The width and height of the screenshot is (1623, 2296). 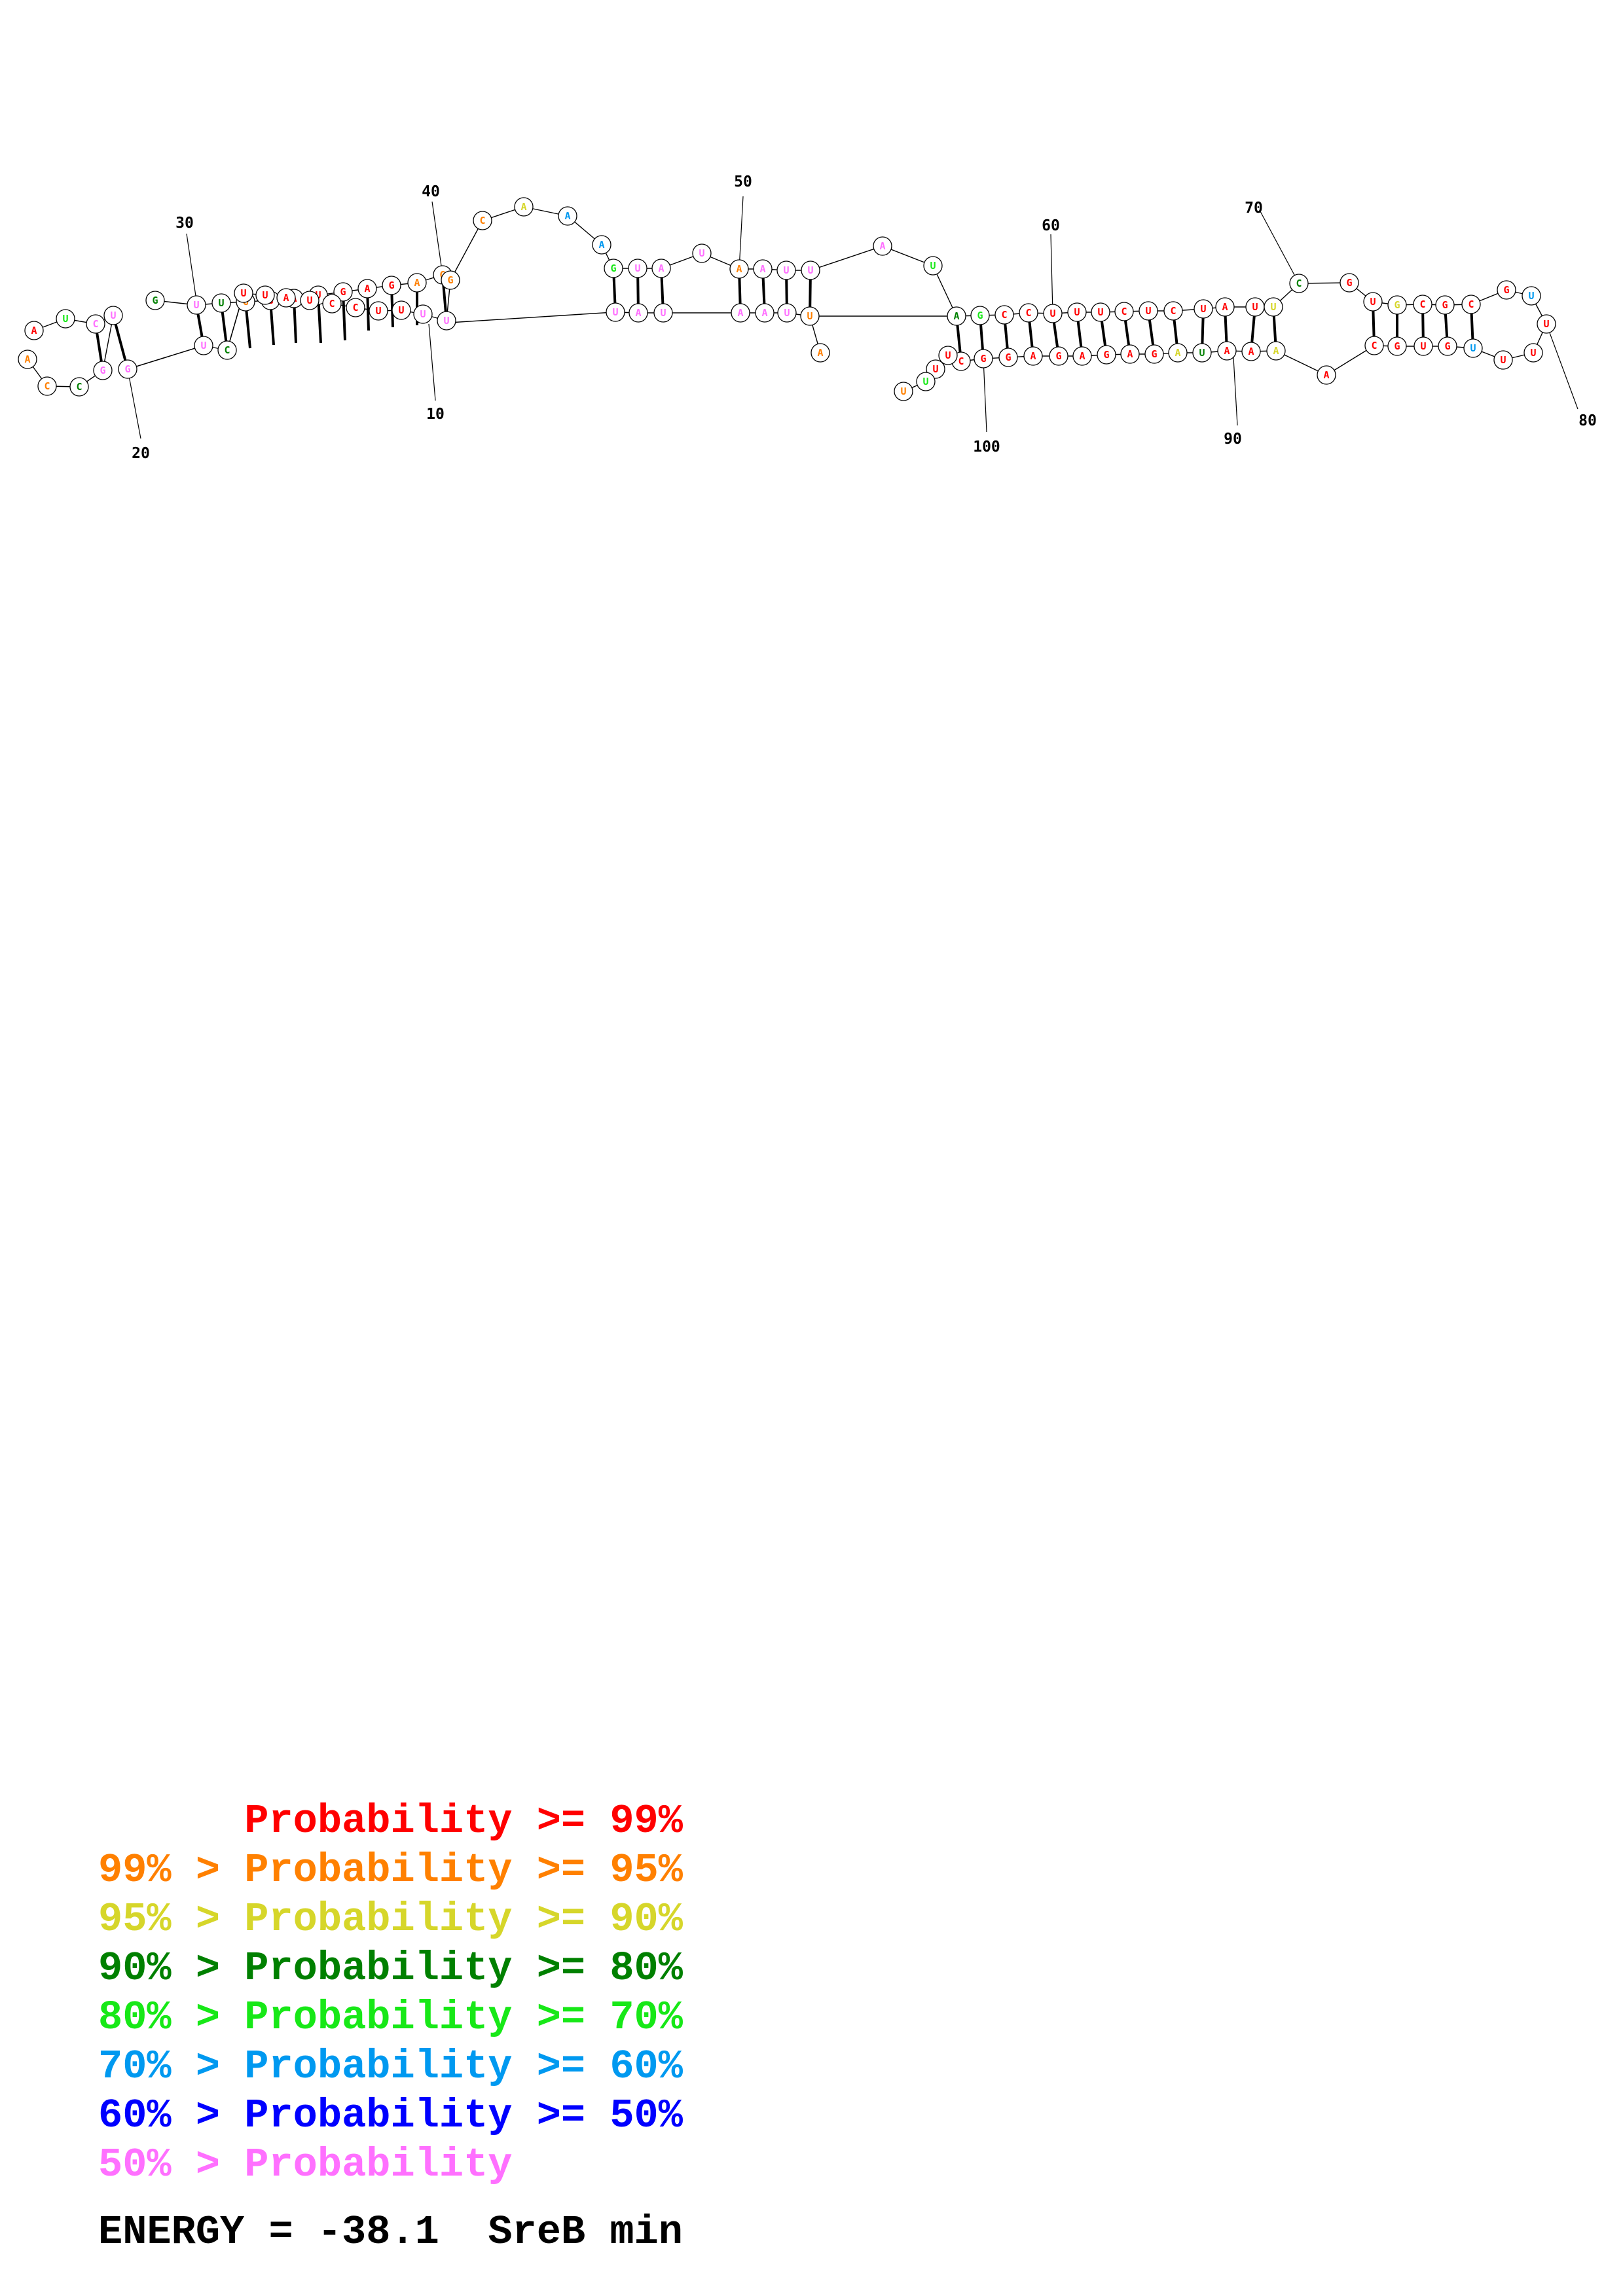 I want to click on legend-row: 50% > Probability, so click(x=390, y=2164).